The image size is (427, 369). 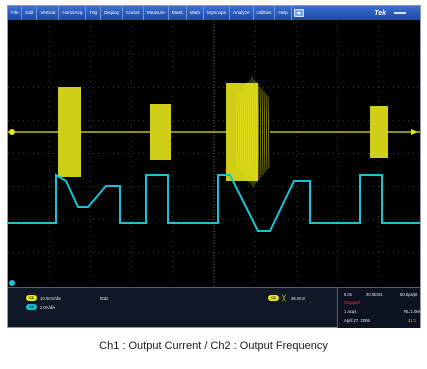 What do you see at coordinates (12, 283) in the screenshot?
I see `ch2-ground-marker` at bounding box center [12, 283].